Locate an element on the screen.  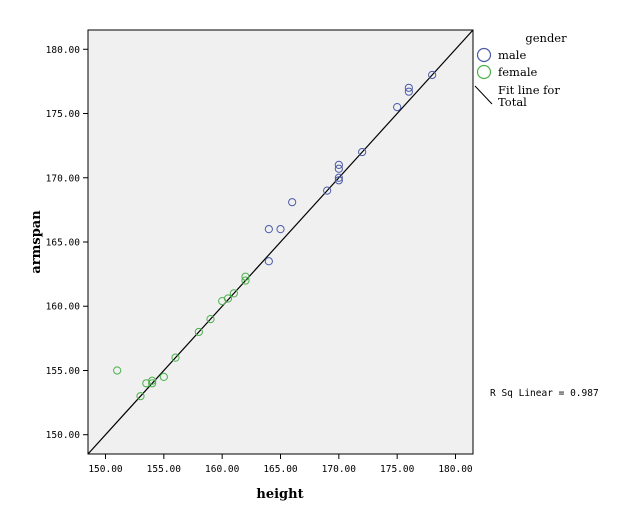
r-squared-annotation: R Sq Linear = 0.987 is located at coordinates (544, 393).